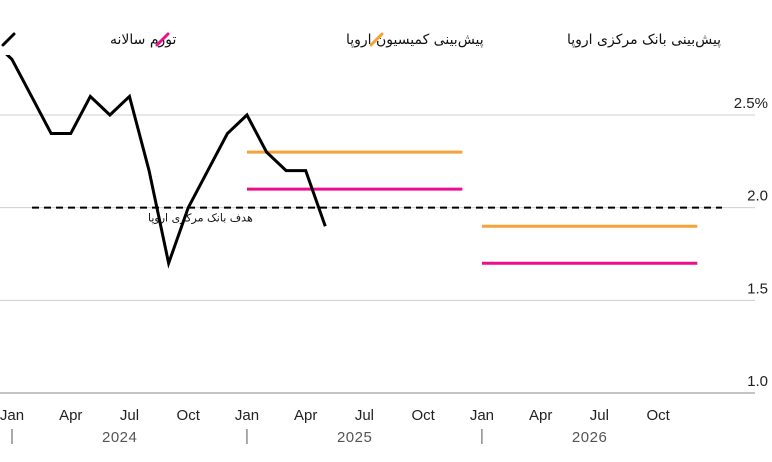  Describe the element at coordinates (644, 40) in the screenshot. I see `legend-label-ecb: پیش‌بینی بانک مرکزی اروپا` at that location.